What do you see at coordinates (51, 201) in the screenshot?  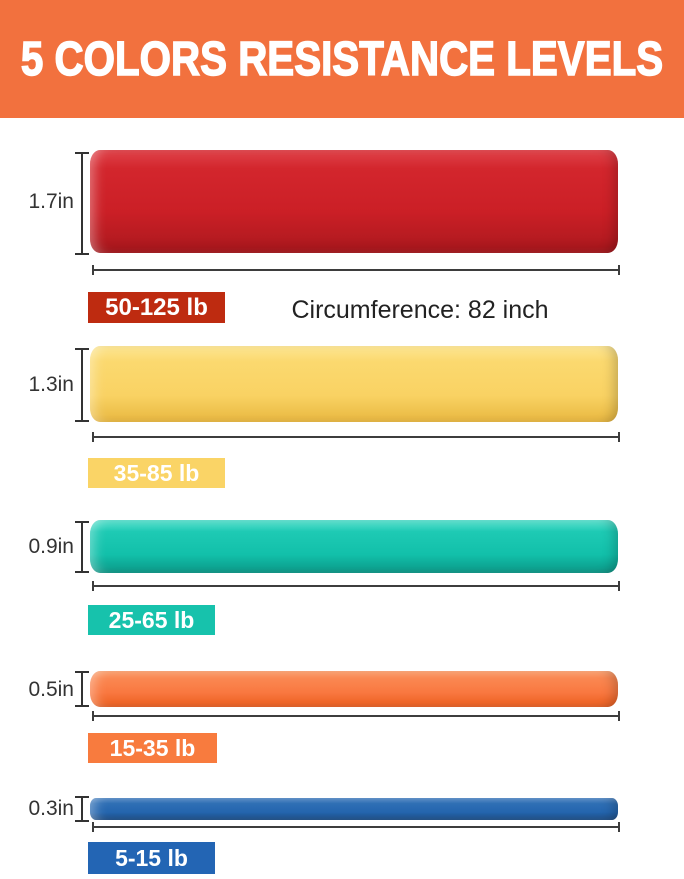 I see `width-dimension-label-red: 1.7in` at bounding box center [51, 201].